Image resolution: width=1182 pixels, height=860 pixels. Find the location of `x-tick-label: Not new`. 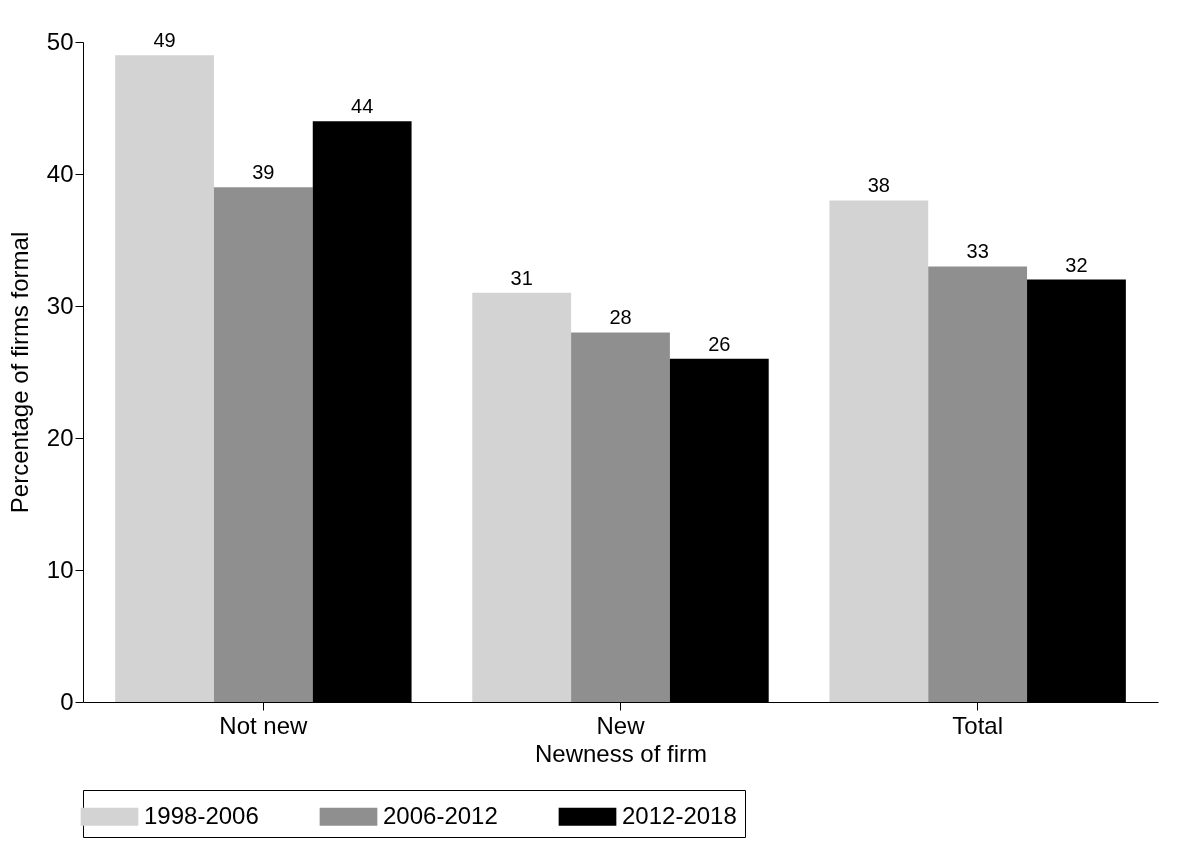

x-tick-label: Not new is located at coordinates (264, 725).